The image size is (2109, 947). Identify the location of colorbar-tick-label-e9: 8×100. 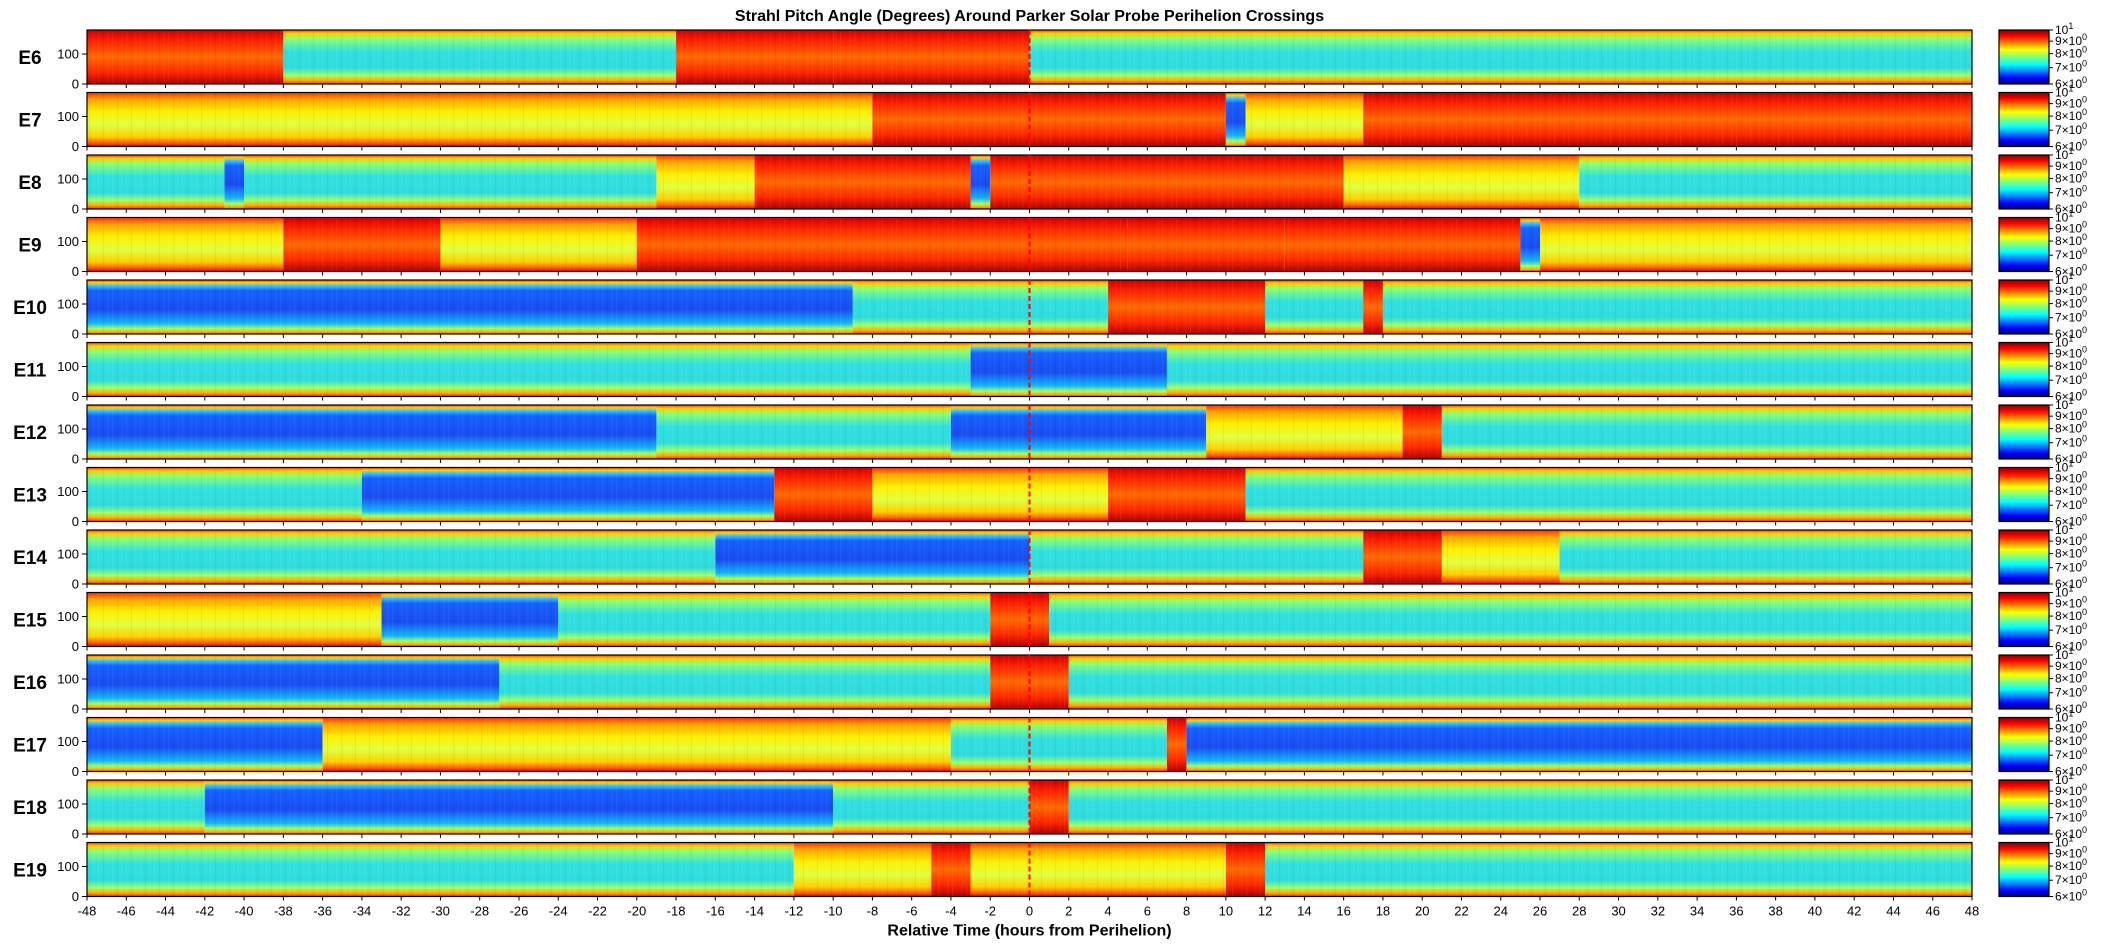
(2071, 240).